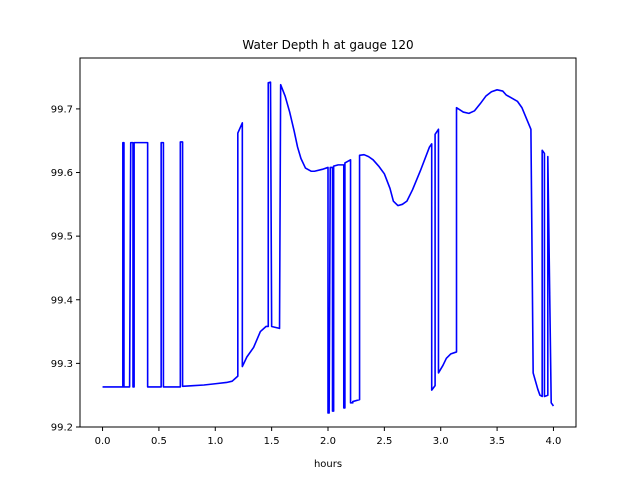 This screenshot has width=640, height=480. What do you see at coordinates (554, 441) in the screenshot?
I see `x-tick-label: 4.0` at bounding box center [554, 441].